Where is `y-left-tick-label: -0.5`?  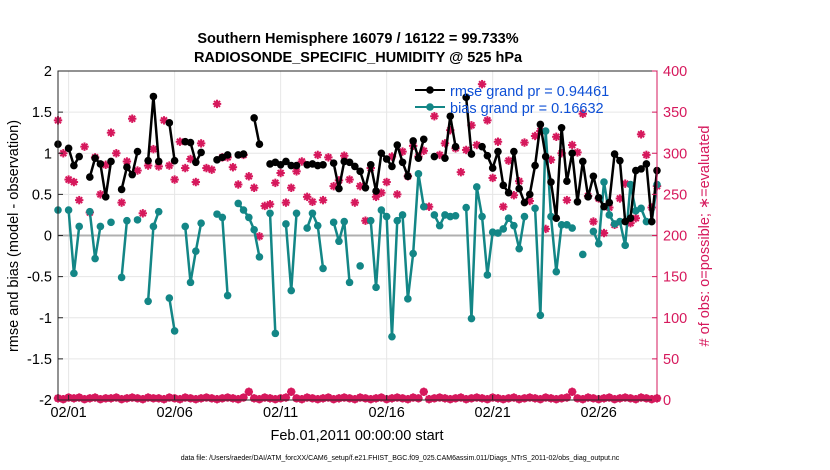
y-left-tick-label: -0.5 is located at coordinates (39, 278).